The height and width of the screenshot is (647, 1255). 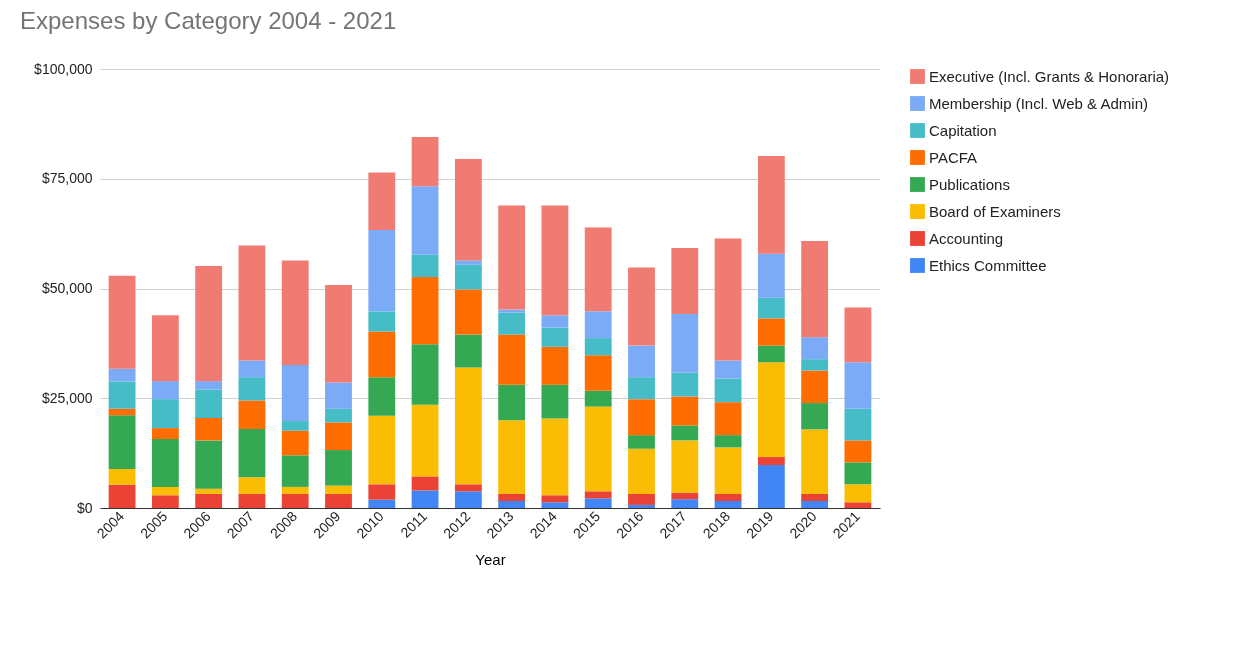 What do you see at coordinates (67, 397) in the screenshot?
I see `y-tick-label: $25,000` at bounding box center [67, 397].